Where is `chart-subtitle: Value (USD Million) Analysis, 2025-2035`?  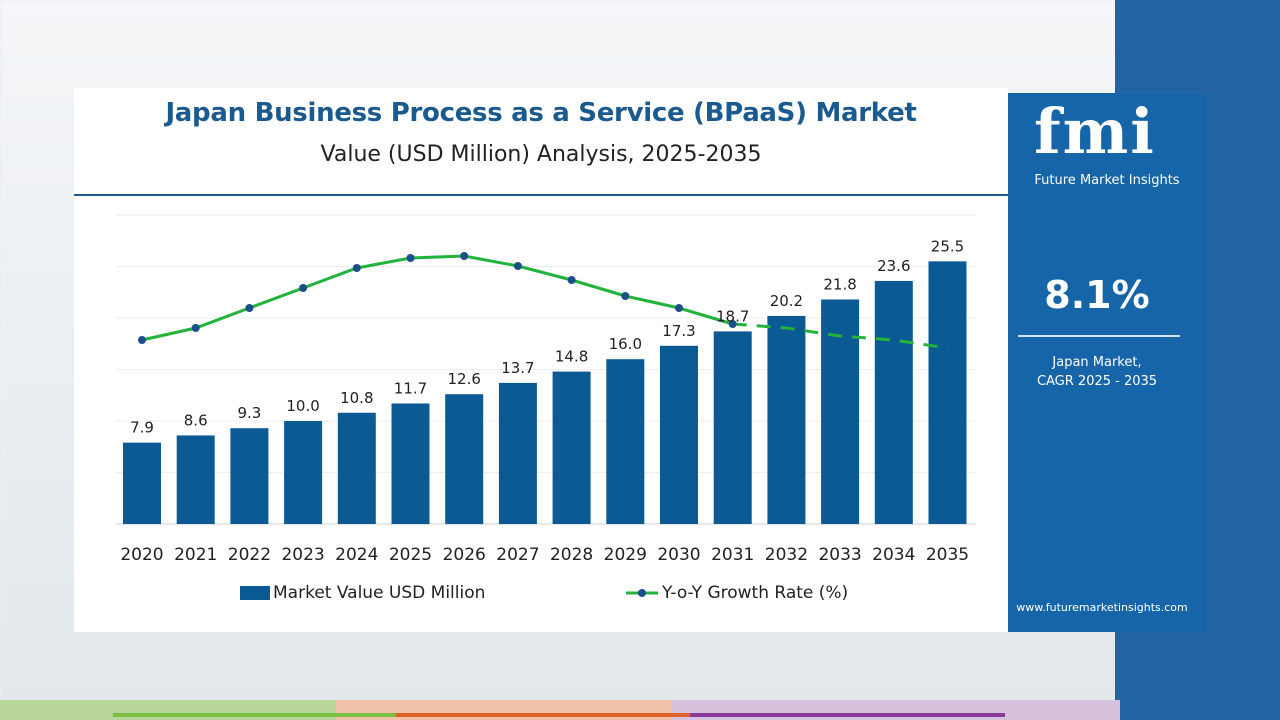 chart-subtitle: Value (USD Million) Analysis, 2025-2035 is located at coordinates (541, 154).